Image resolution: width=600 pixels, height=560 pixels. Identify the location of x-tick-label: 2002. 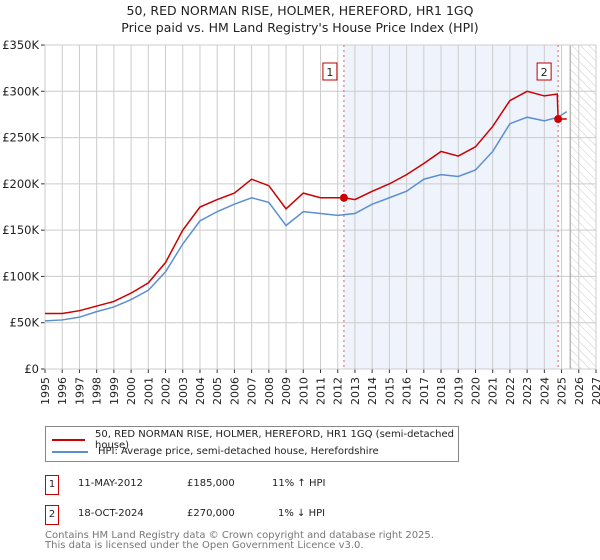
(166, 391).